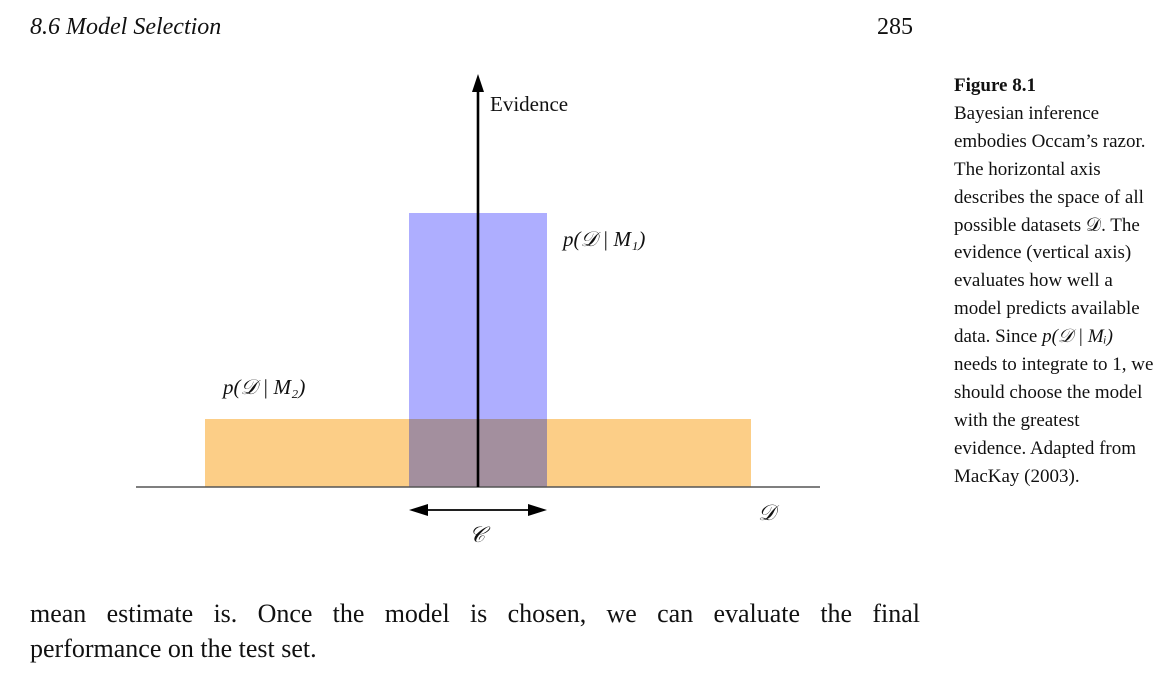 This screenshot has height=678, width=1167. I want to click on evidence-axis-arrowhead, so click(478, 83).